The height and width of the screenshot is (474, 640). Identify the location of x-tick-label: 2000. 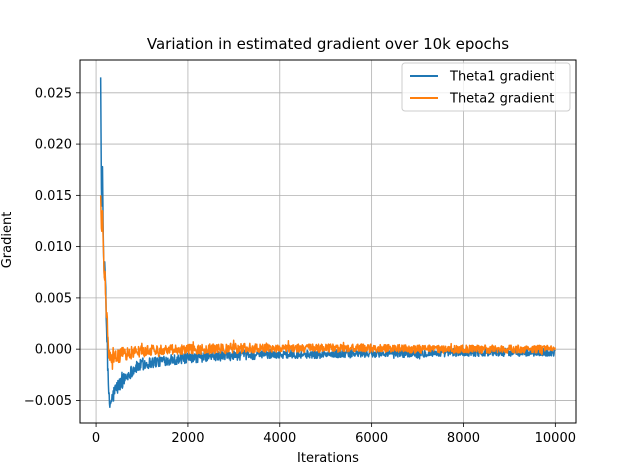
(187, 438).